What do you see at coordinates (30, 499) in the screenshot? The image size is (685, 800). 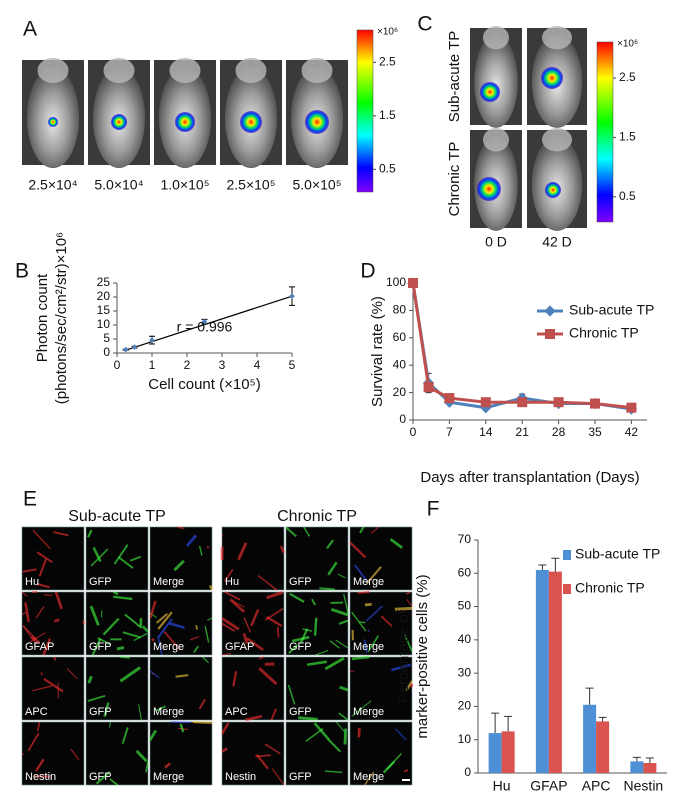 I see `panel-letter: E` at bounding box center [30, 499].